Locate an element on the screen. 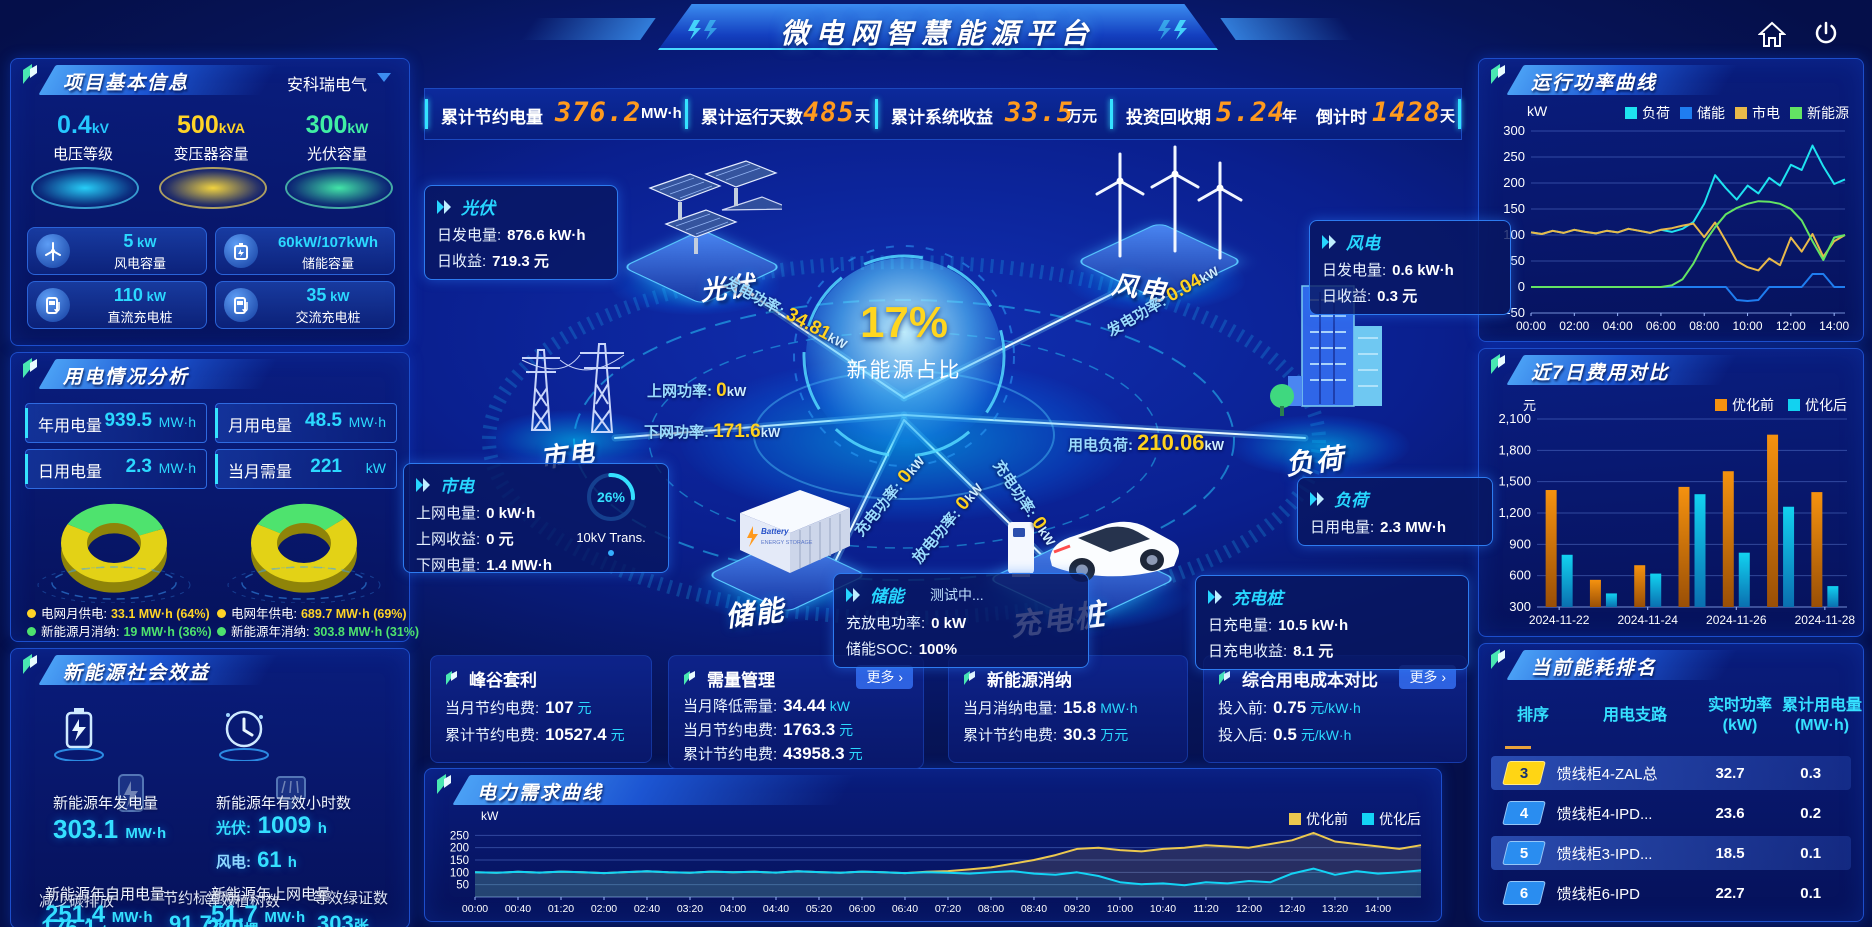  cell-energy: 0.2 is located at coordinates (1811, 813).